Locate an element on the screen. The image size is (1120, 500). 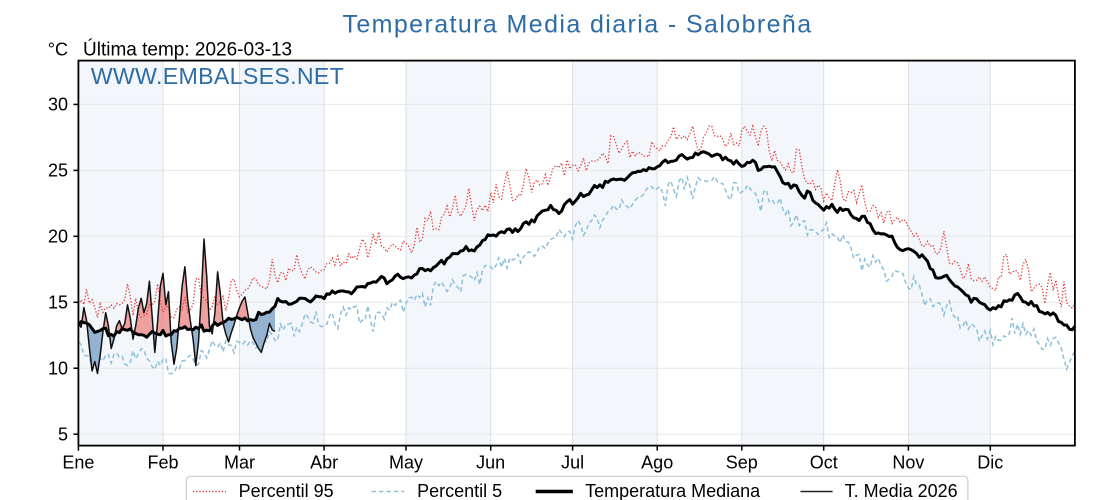
svg-text: Última temp: 2026-03-13 is located at coordinates (187, 49).